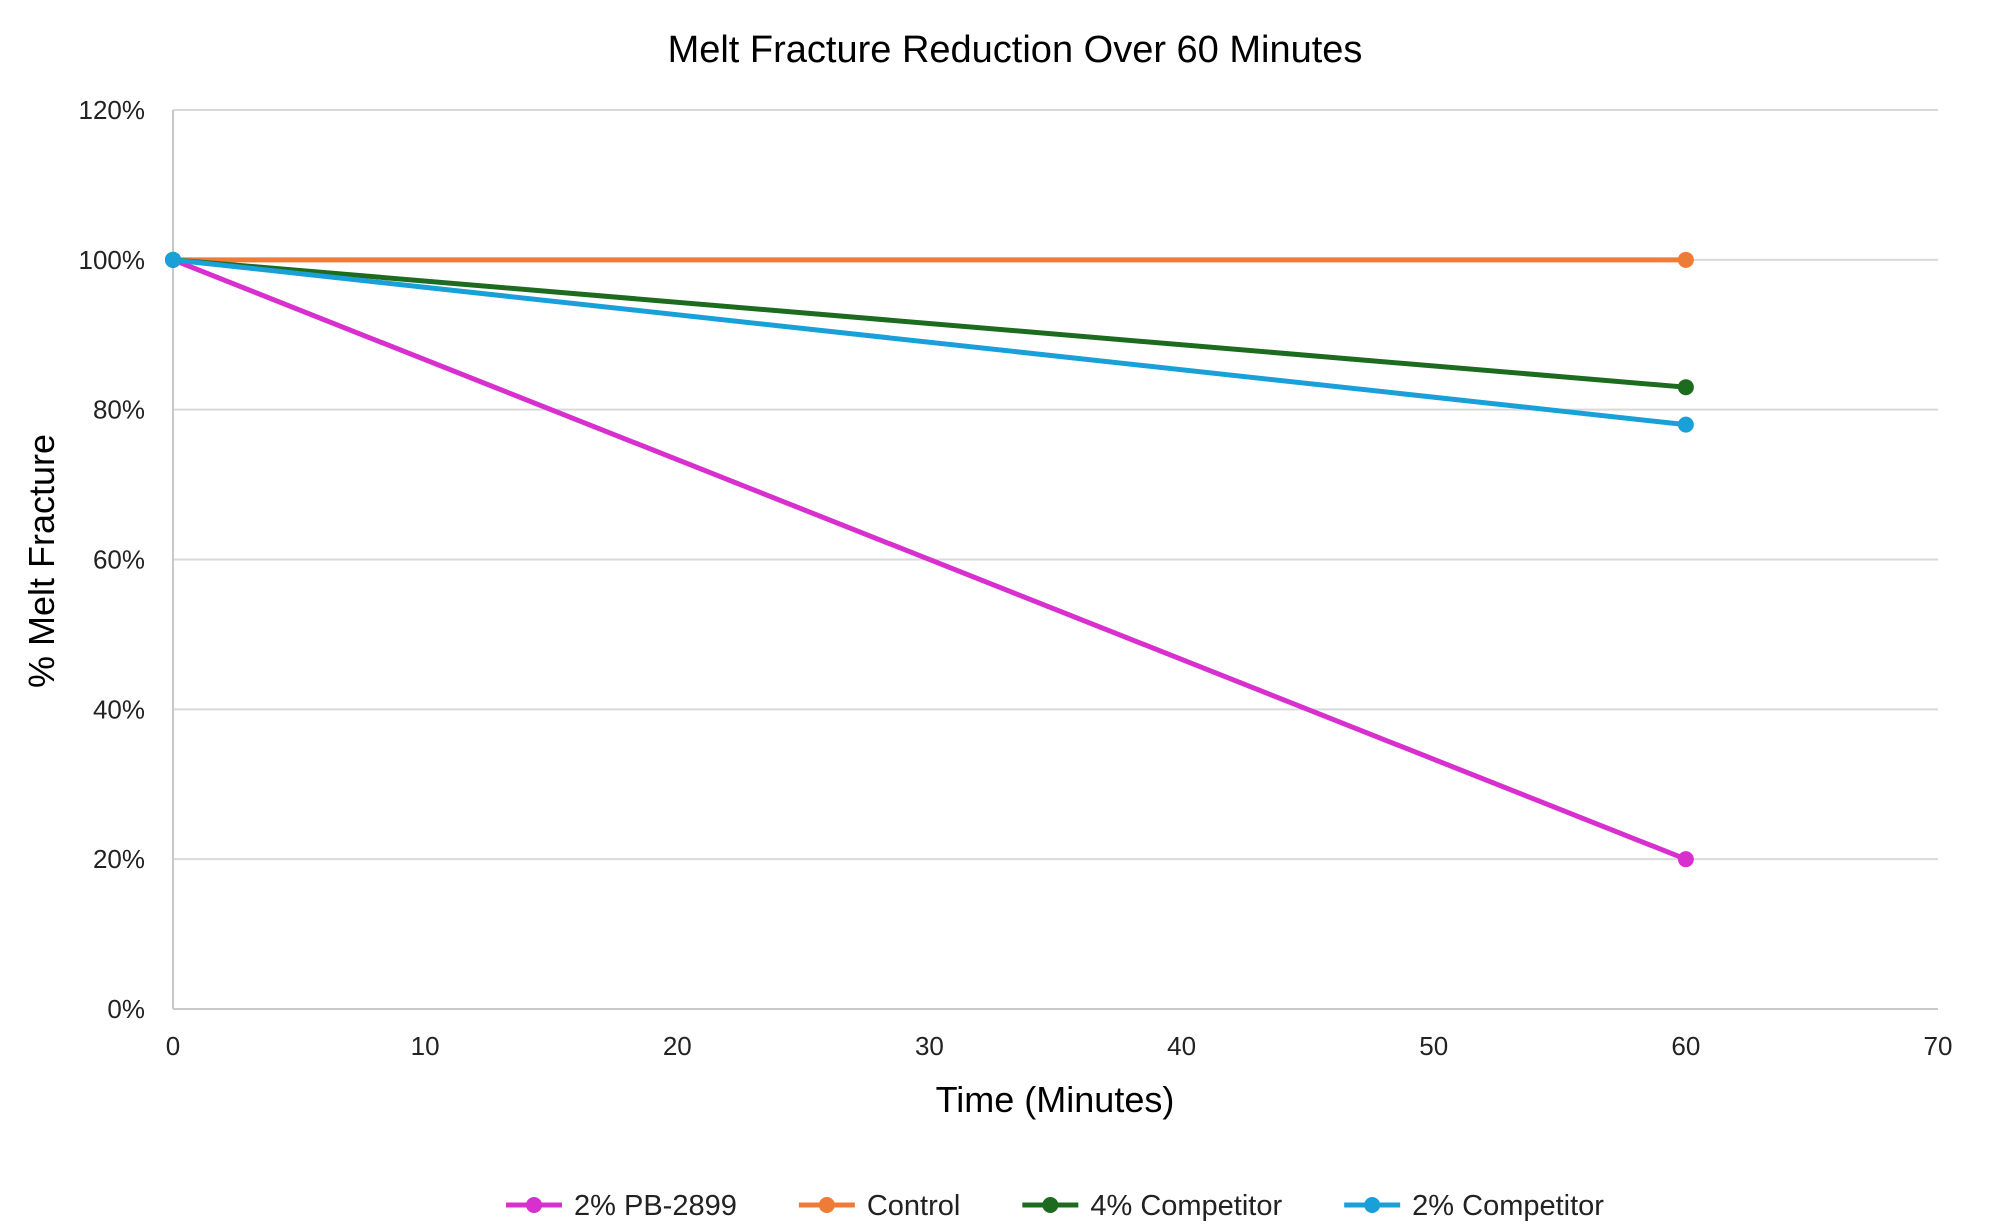 The image size is (2000, 1229). What do you see at coordinates (1433, 1046) in the screenshot?
I see `x-tick-label: 50` at bounding box center [1433, 1046].